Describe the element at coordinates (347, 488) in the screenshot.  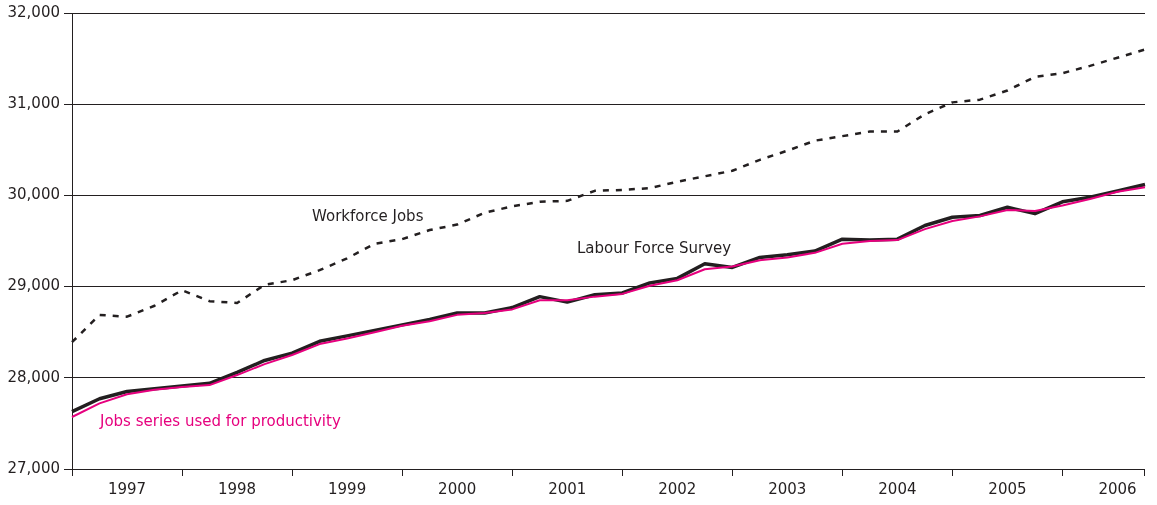
I see `x-tick-label: 1999` at that location.